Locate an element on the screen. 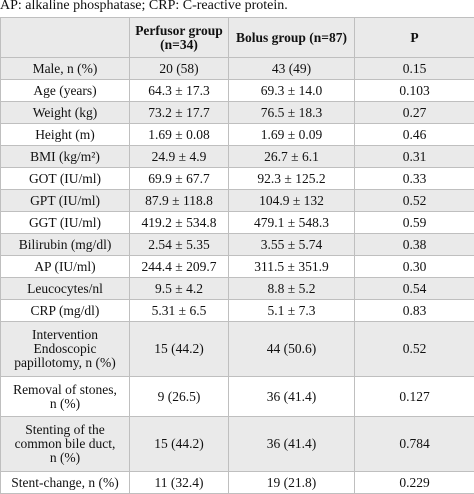 The image size is (474, 494). row-label-cell: Male, n (%) is located at coordinates (65, 69).